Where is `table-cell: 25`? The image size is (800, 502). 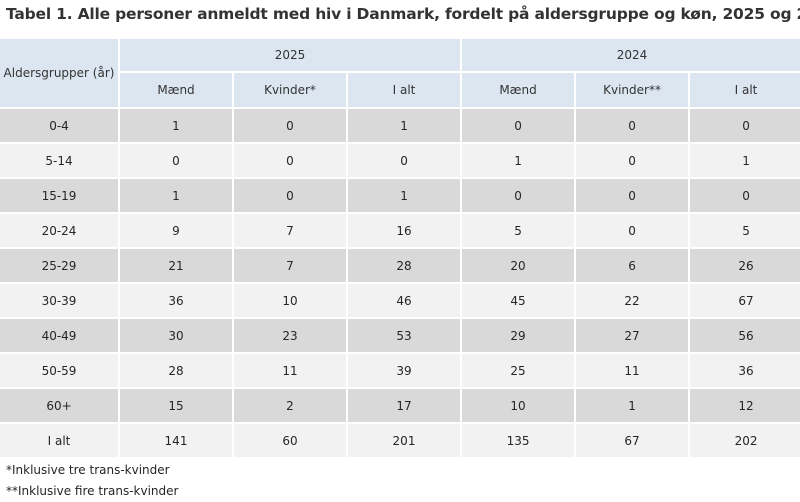 table-cell: 25 is located at coordinates (518, 370).